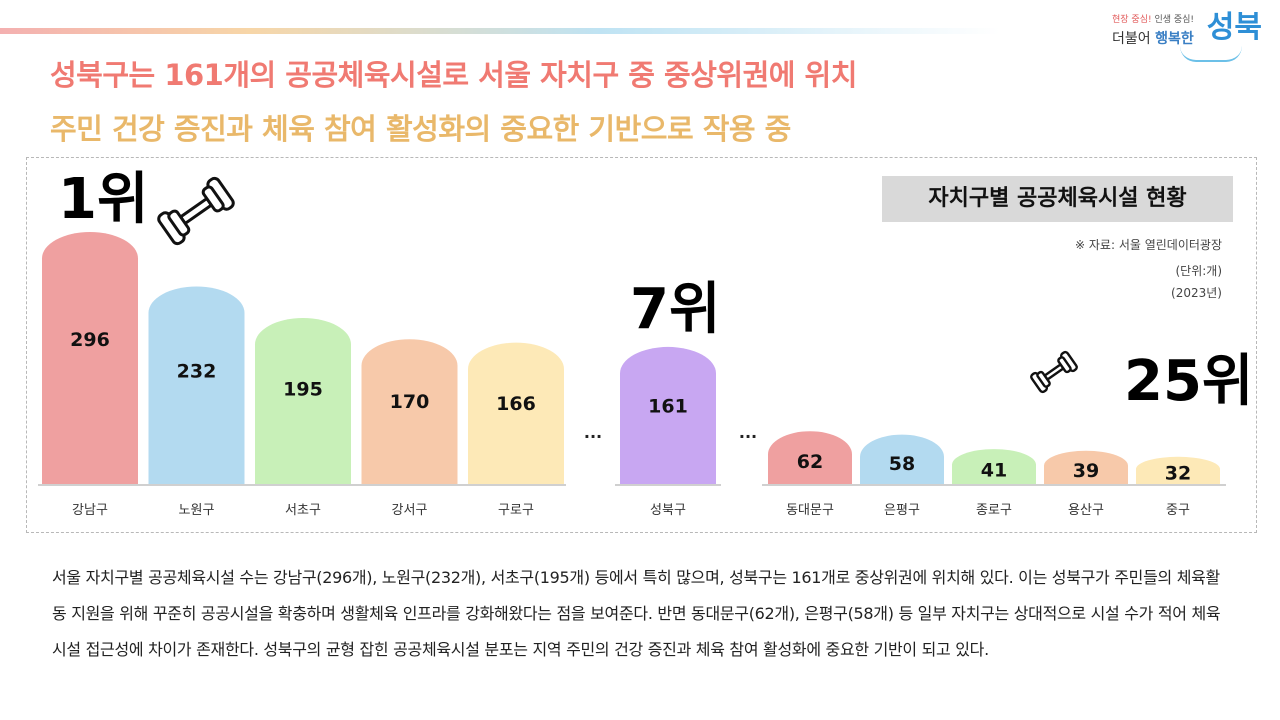 The image size is (1280, 720). I want to click on rank-seongbuk-label: 7위, so click(675, 309).